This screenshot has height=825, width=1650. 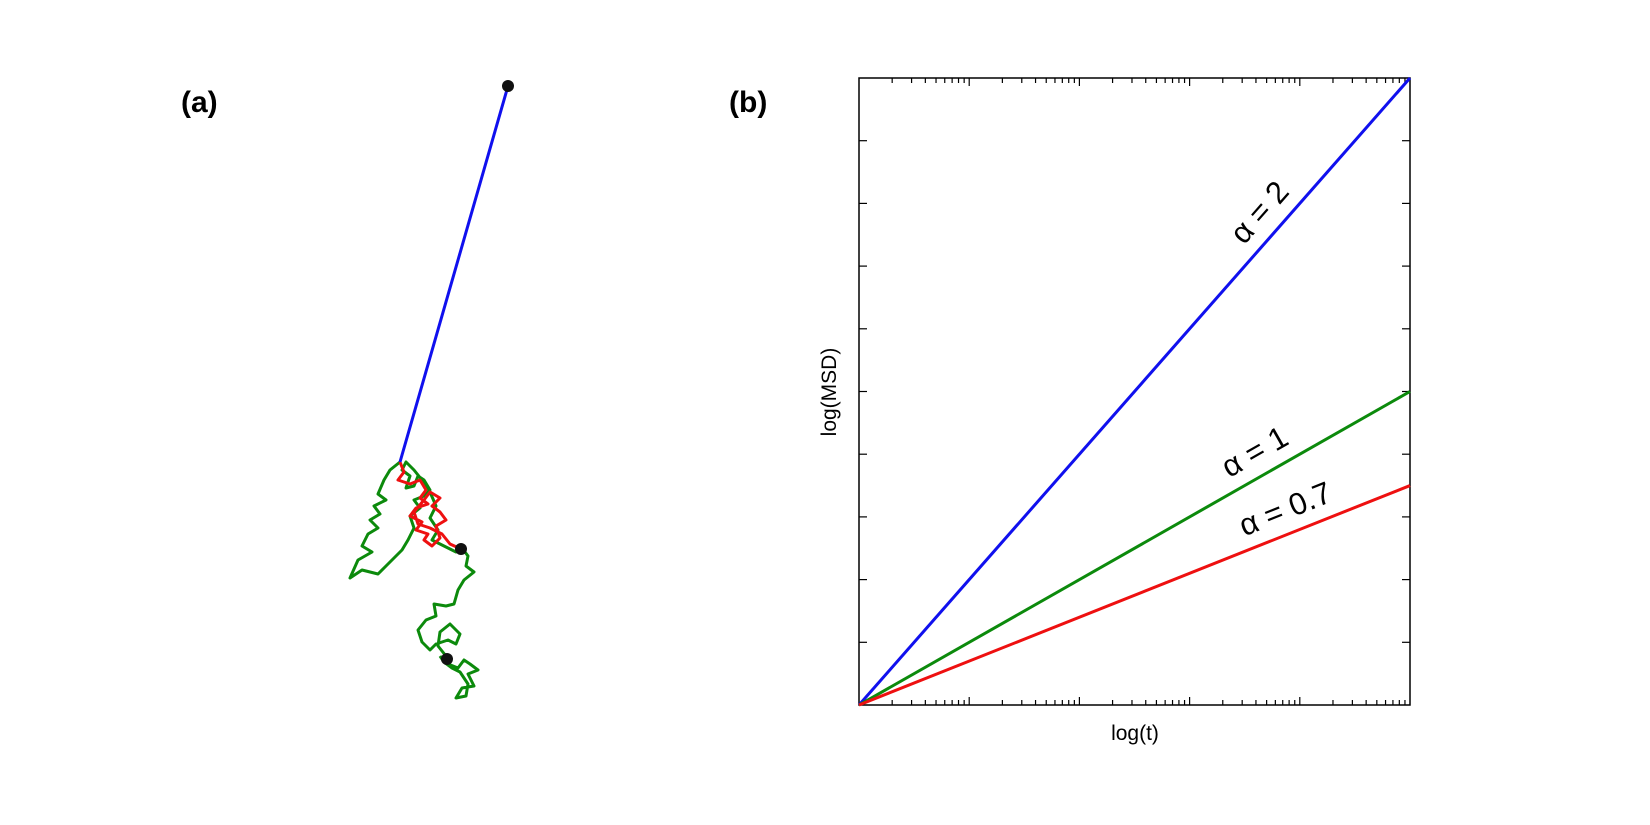 I want to click on x-axis-label: log(t), so click(x=1135, y=733).